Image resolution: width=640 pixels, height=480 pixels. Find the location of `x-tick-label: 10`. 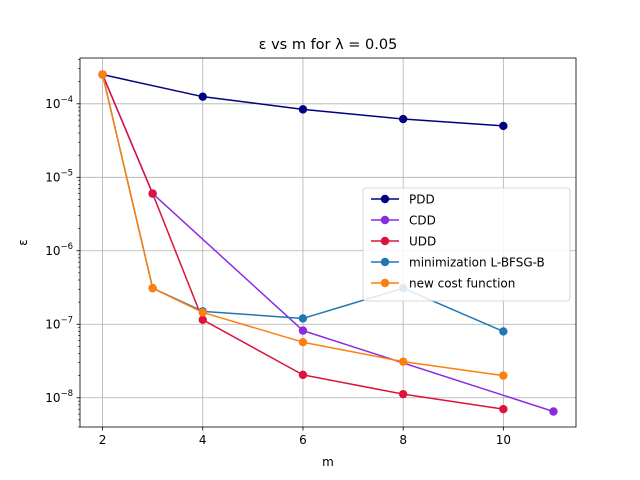

x-tick-label: 10 is located at coordinates (503, 440).